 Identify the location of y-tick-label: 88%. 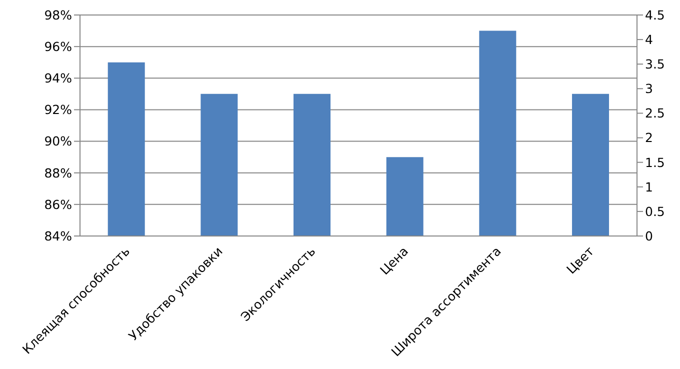
(58, 172).